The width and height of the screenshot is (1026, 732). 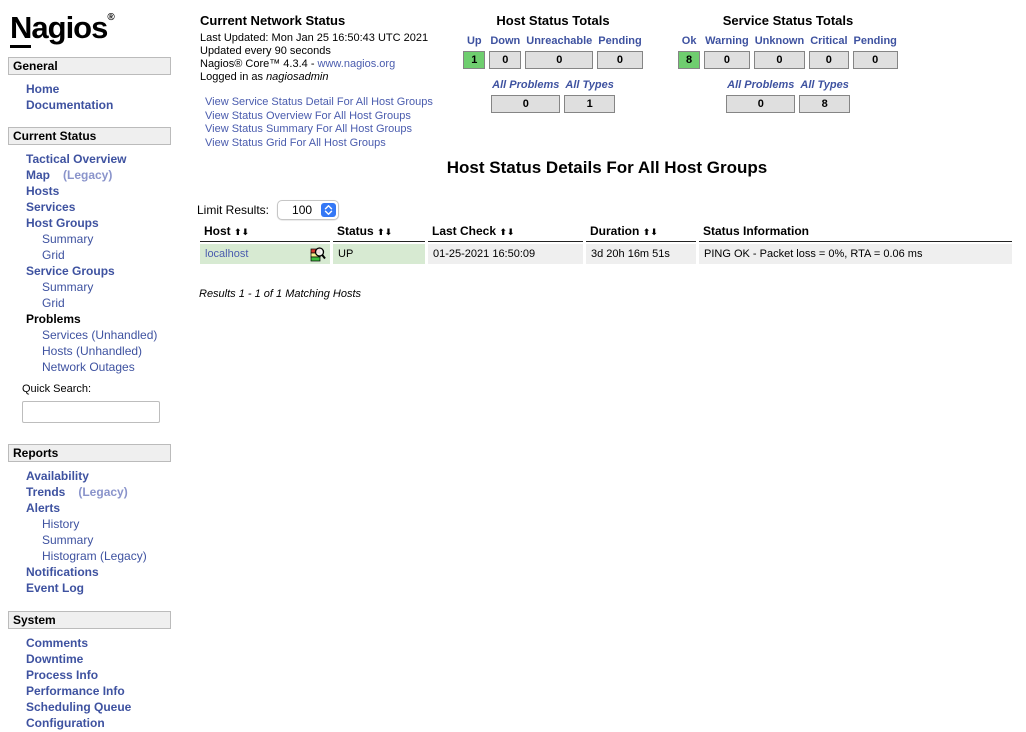 What do you see at coordinates (356, 64) in the screenshot?
I see `nagios-org-link: www.nagios.org` at bounding box center [356, 64].